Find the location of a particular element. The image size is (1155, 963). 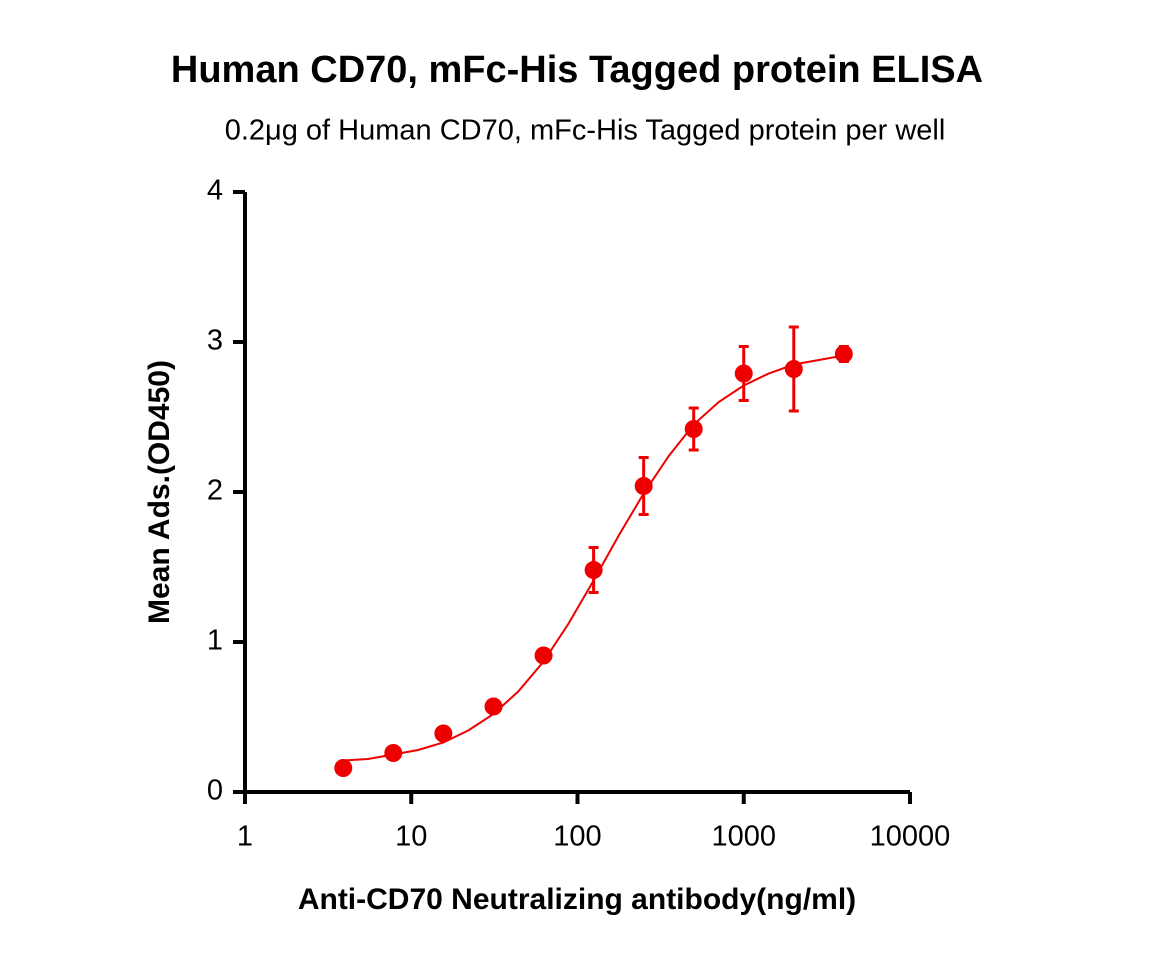

chart-title: Human CD70, mFc-His Tagged protein ELISA is located at coordinates (577, 70).